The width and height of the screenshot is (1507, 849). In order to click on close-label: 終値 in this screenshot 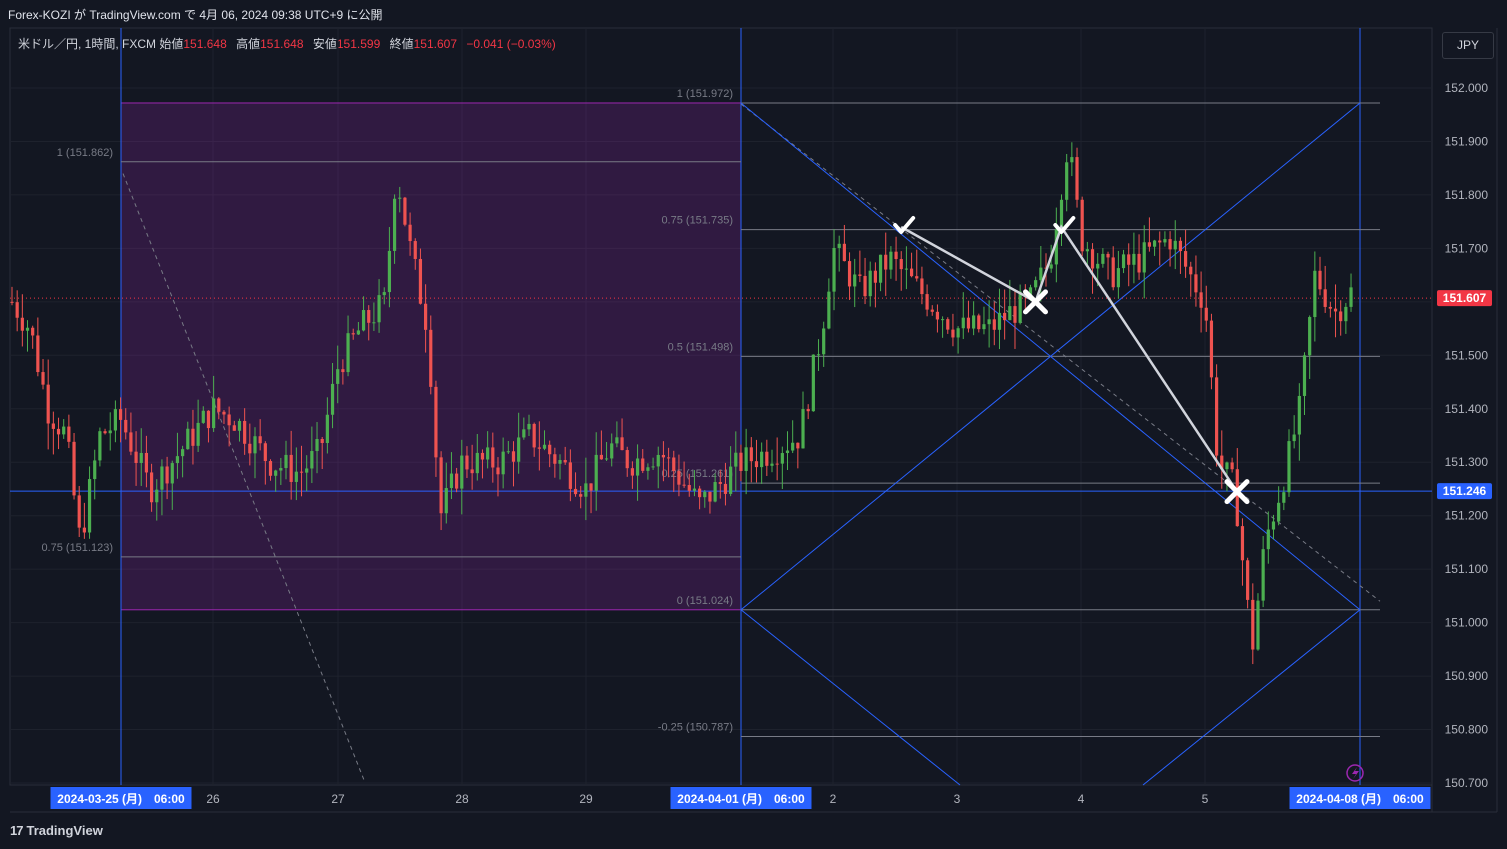, I will do `click(401, 44)`.